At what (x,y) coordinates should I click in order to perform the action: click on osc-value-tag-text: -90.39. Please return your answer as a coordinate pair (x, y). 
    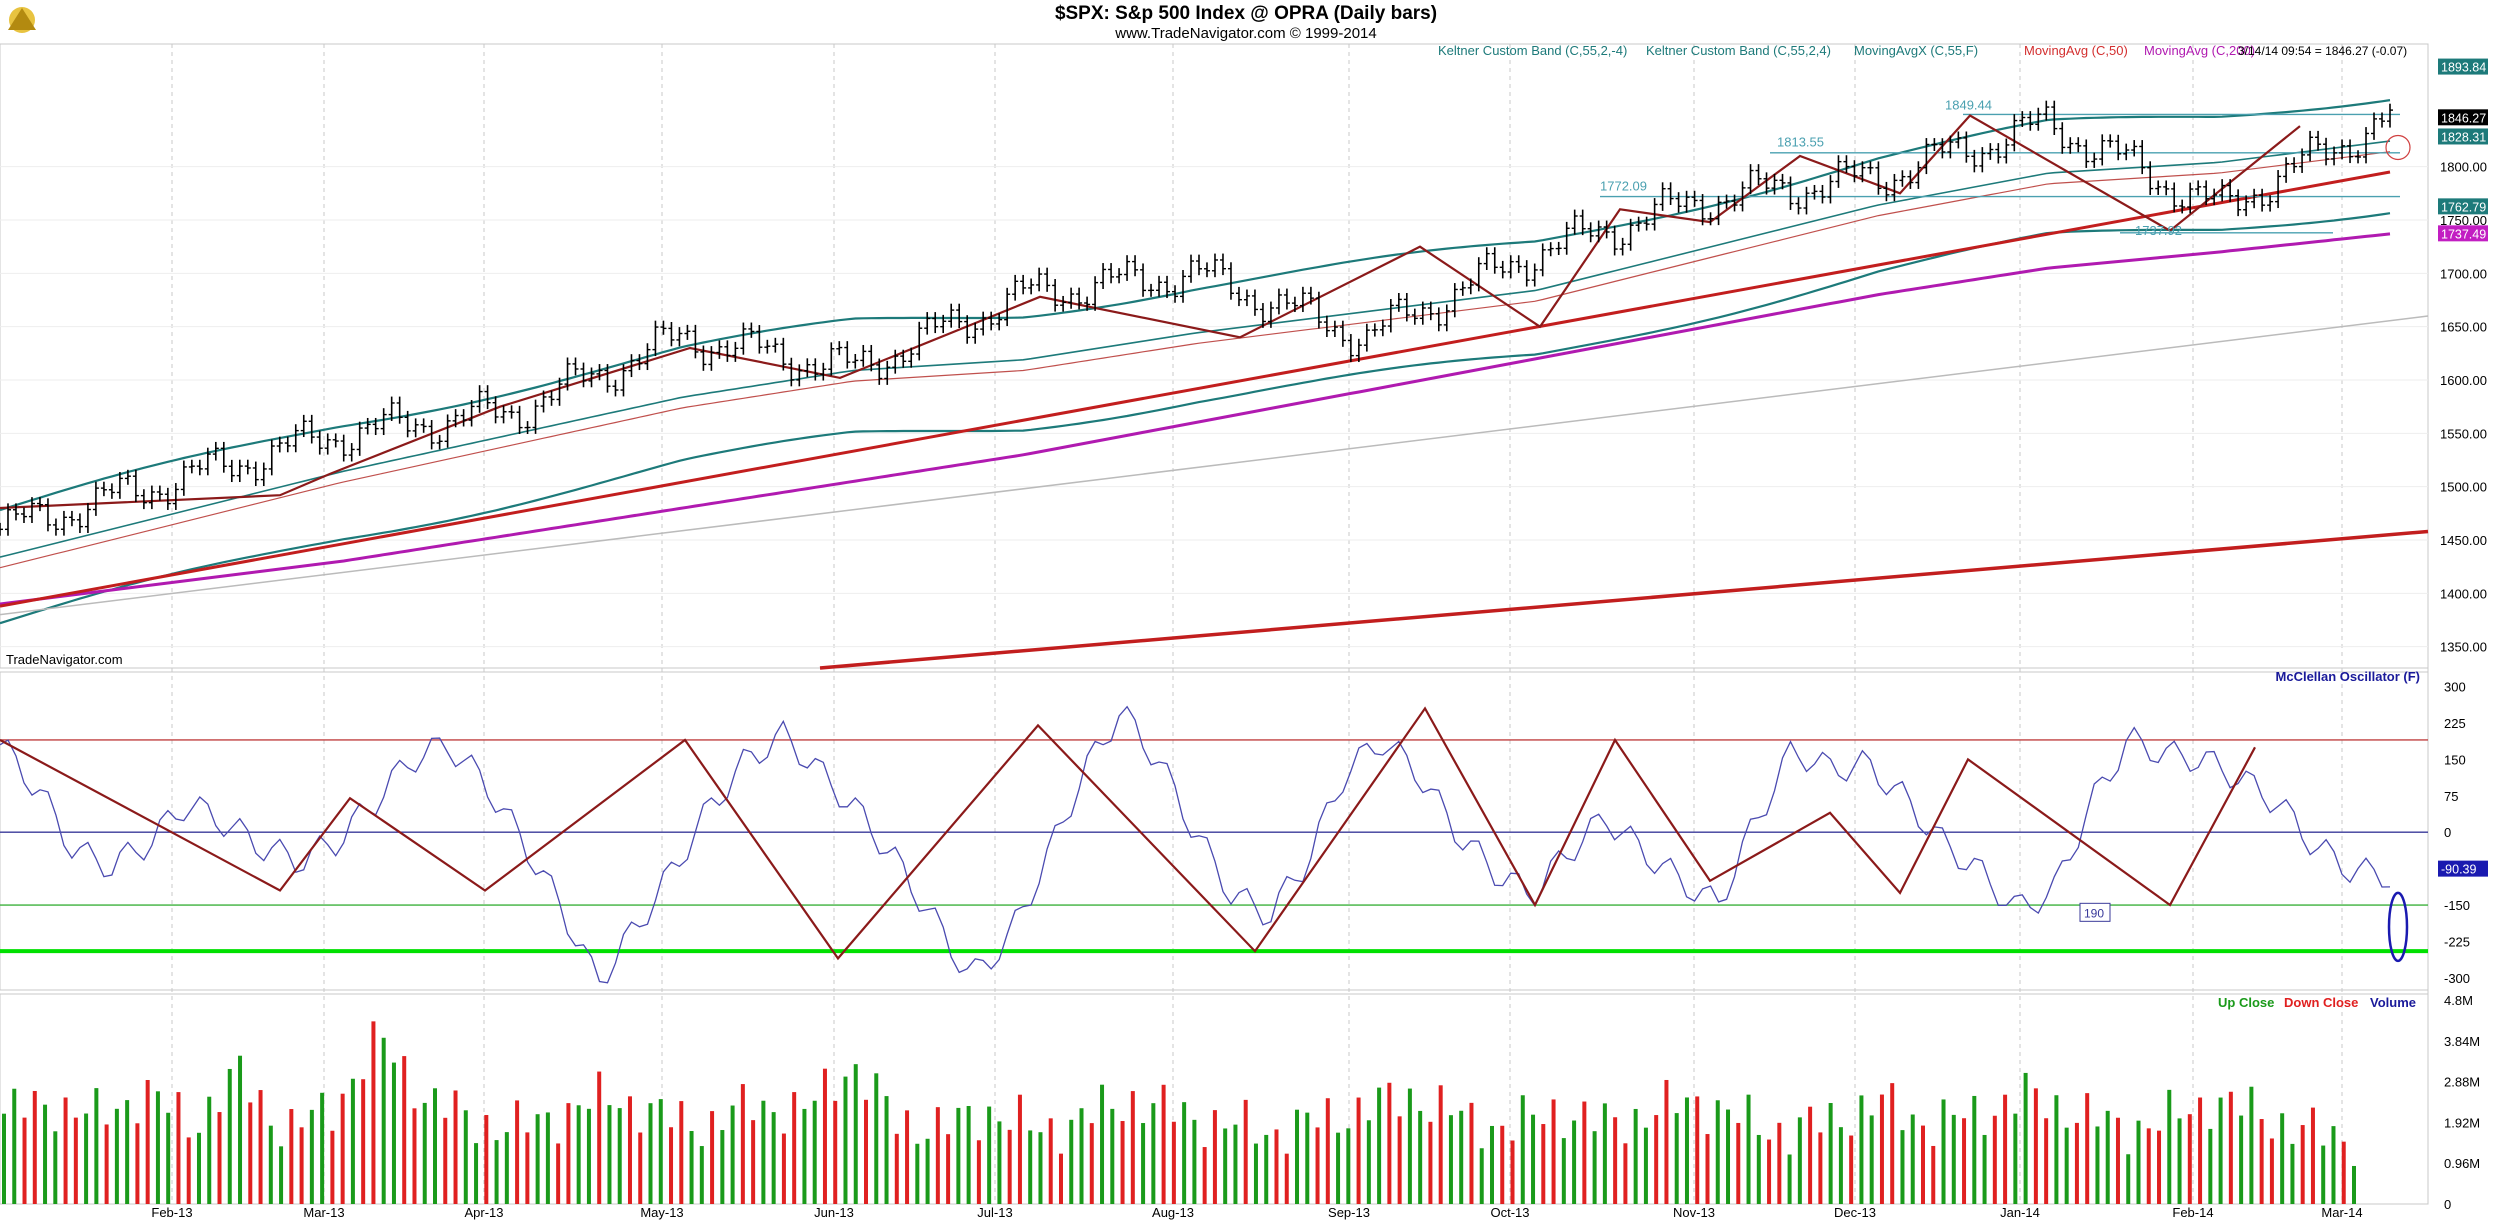
    Looking at the image, I should click on (2458, 870).